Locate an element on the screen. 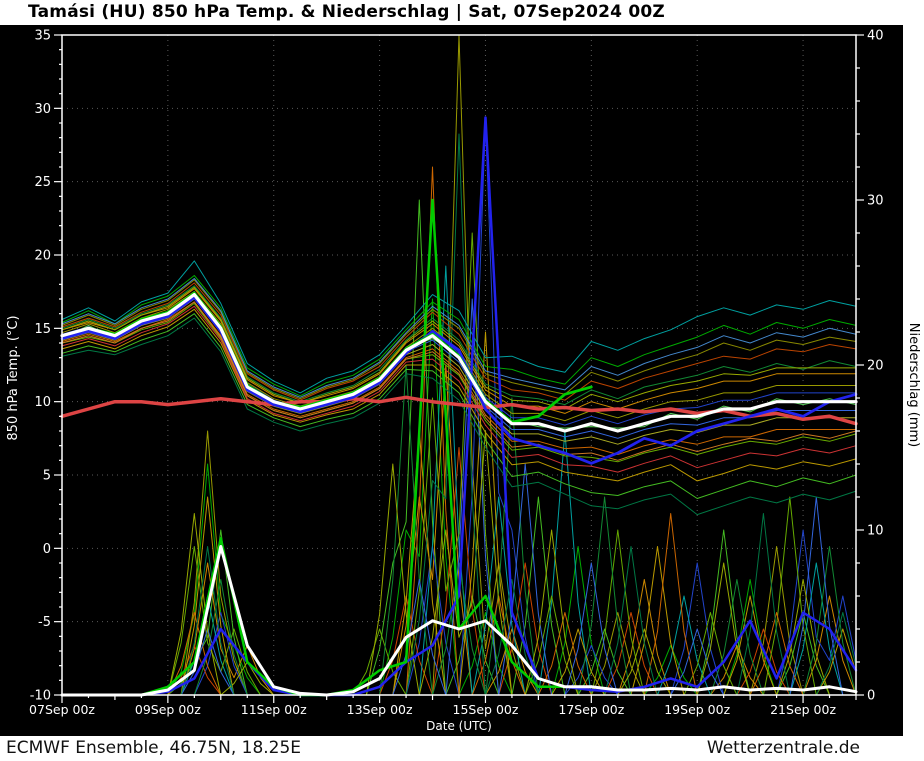 This screenshot has width=924, height=761. precip-tick-label: 30 is located at coordinates (875, 201).